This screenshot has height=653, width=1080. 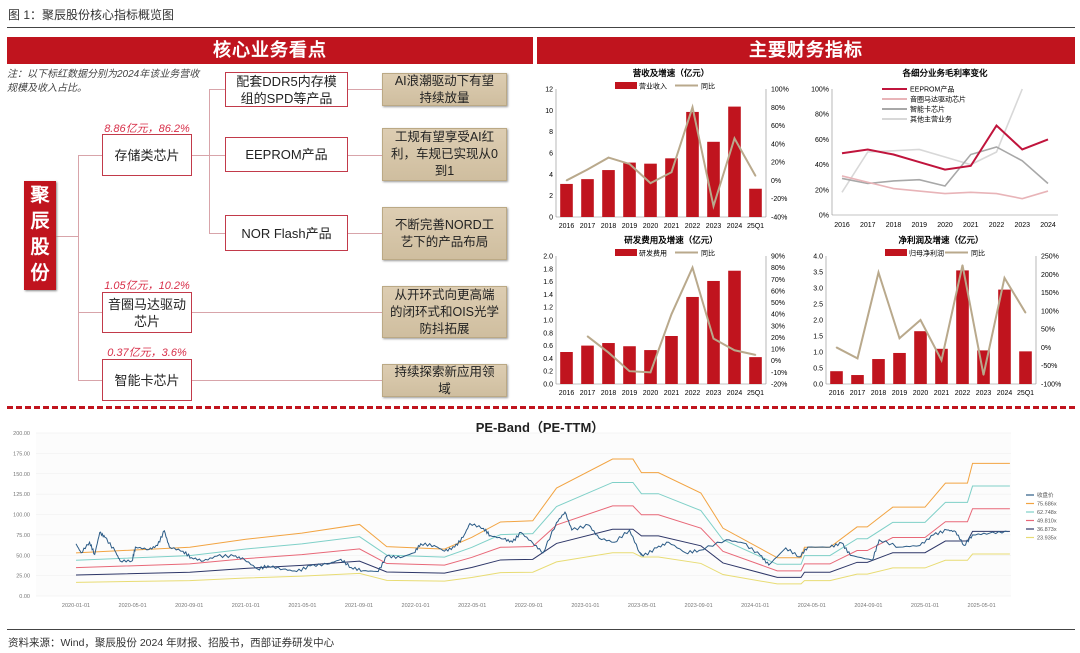 I want to click on source-note: 资料来源：Wind，聚辰股份 2024 年财报、招股书，西部证券研发中心, so click(x=171, y=643).